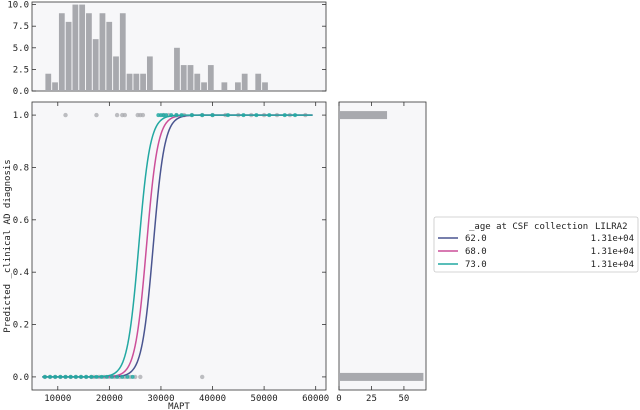 The width and height of the screenshot is (640, 410). Describe the element at coordinates (18, 6) in the screenshot. I see `y-tick-label: 10.0` at that location.